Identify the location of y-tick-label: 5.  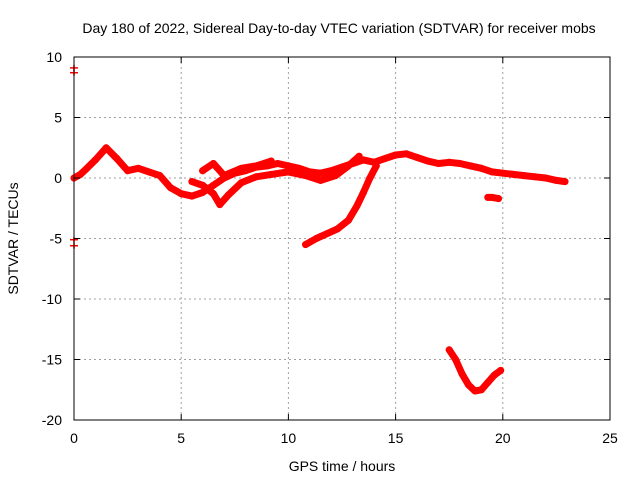
(58, 118).